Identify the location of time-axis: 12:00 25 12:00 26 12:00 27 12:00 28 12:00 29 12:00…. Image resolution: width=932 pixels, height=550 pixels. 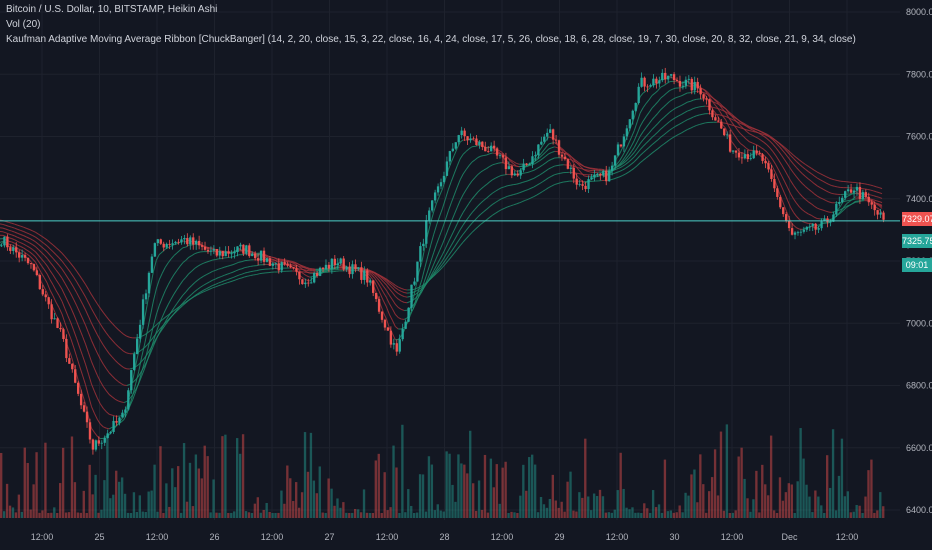
(445, 537).